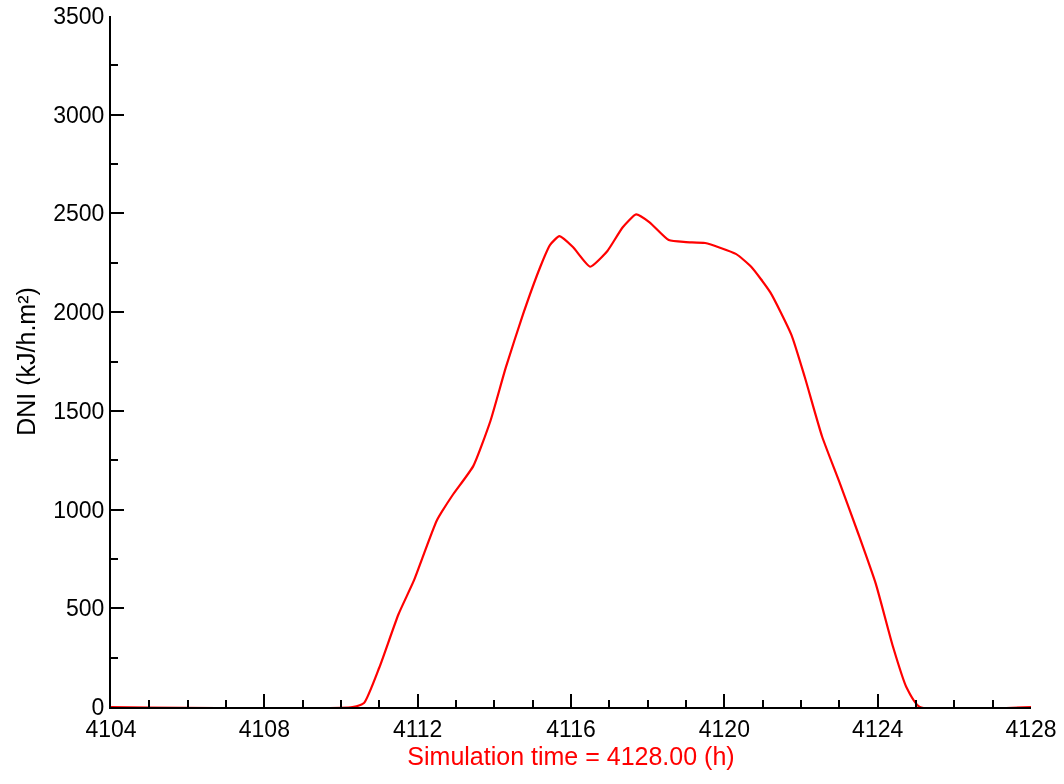  Describe the element at coordinates (79, 509) in the screenshot. I see `y-tick-label: 1000` at that location.